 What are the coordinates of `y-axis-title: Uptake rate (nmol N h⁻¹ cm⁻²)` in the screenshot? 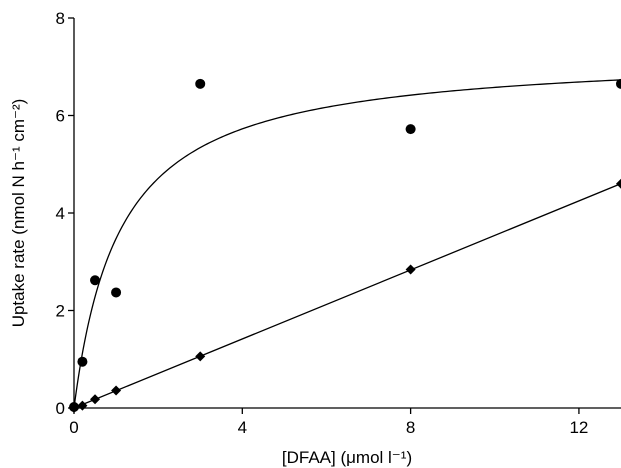 It's located at (18, 213).